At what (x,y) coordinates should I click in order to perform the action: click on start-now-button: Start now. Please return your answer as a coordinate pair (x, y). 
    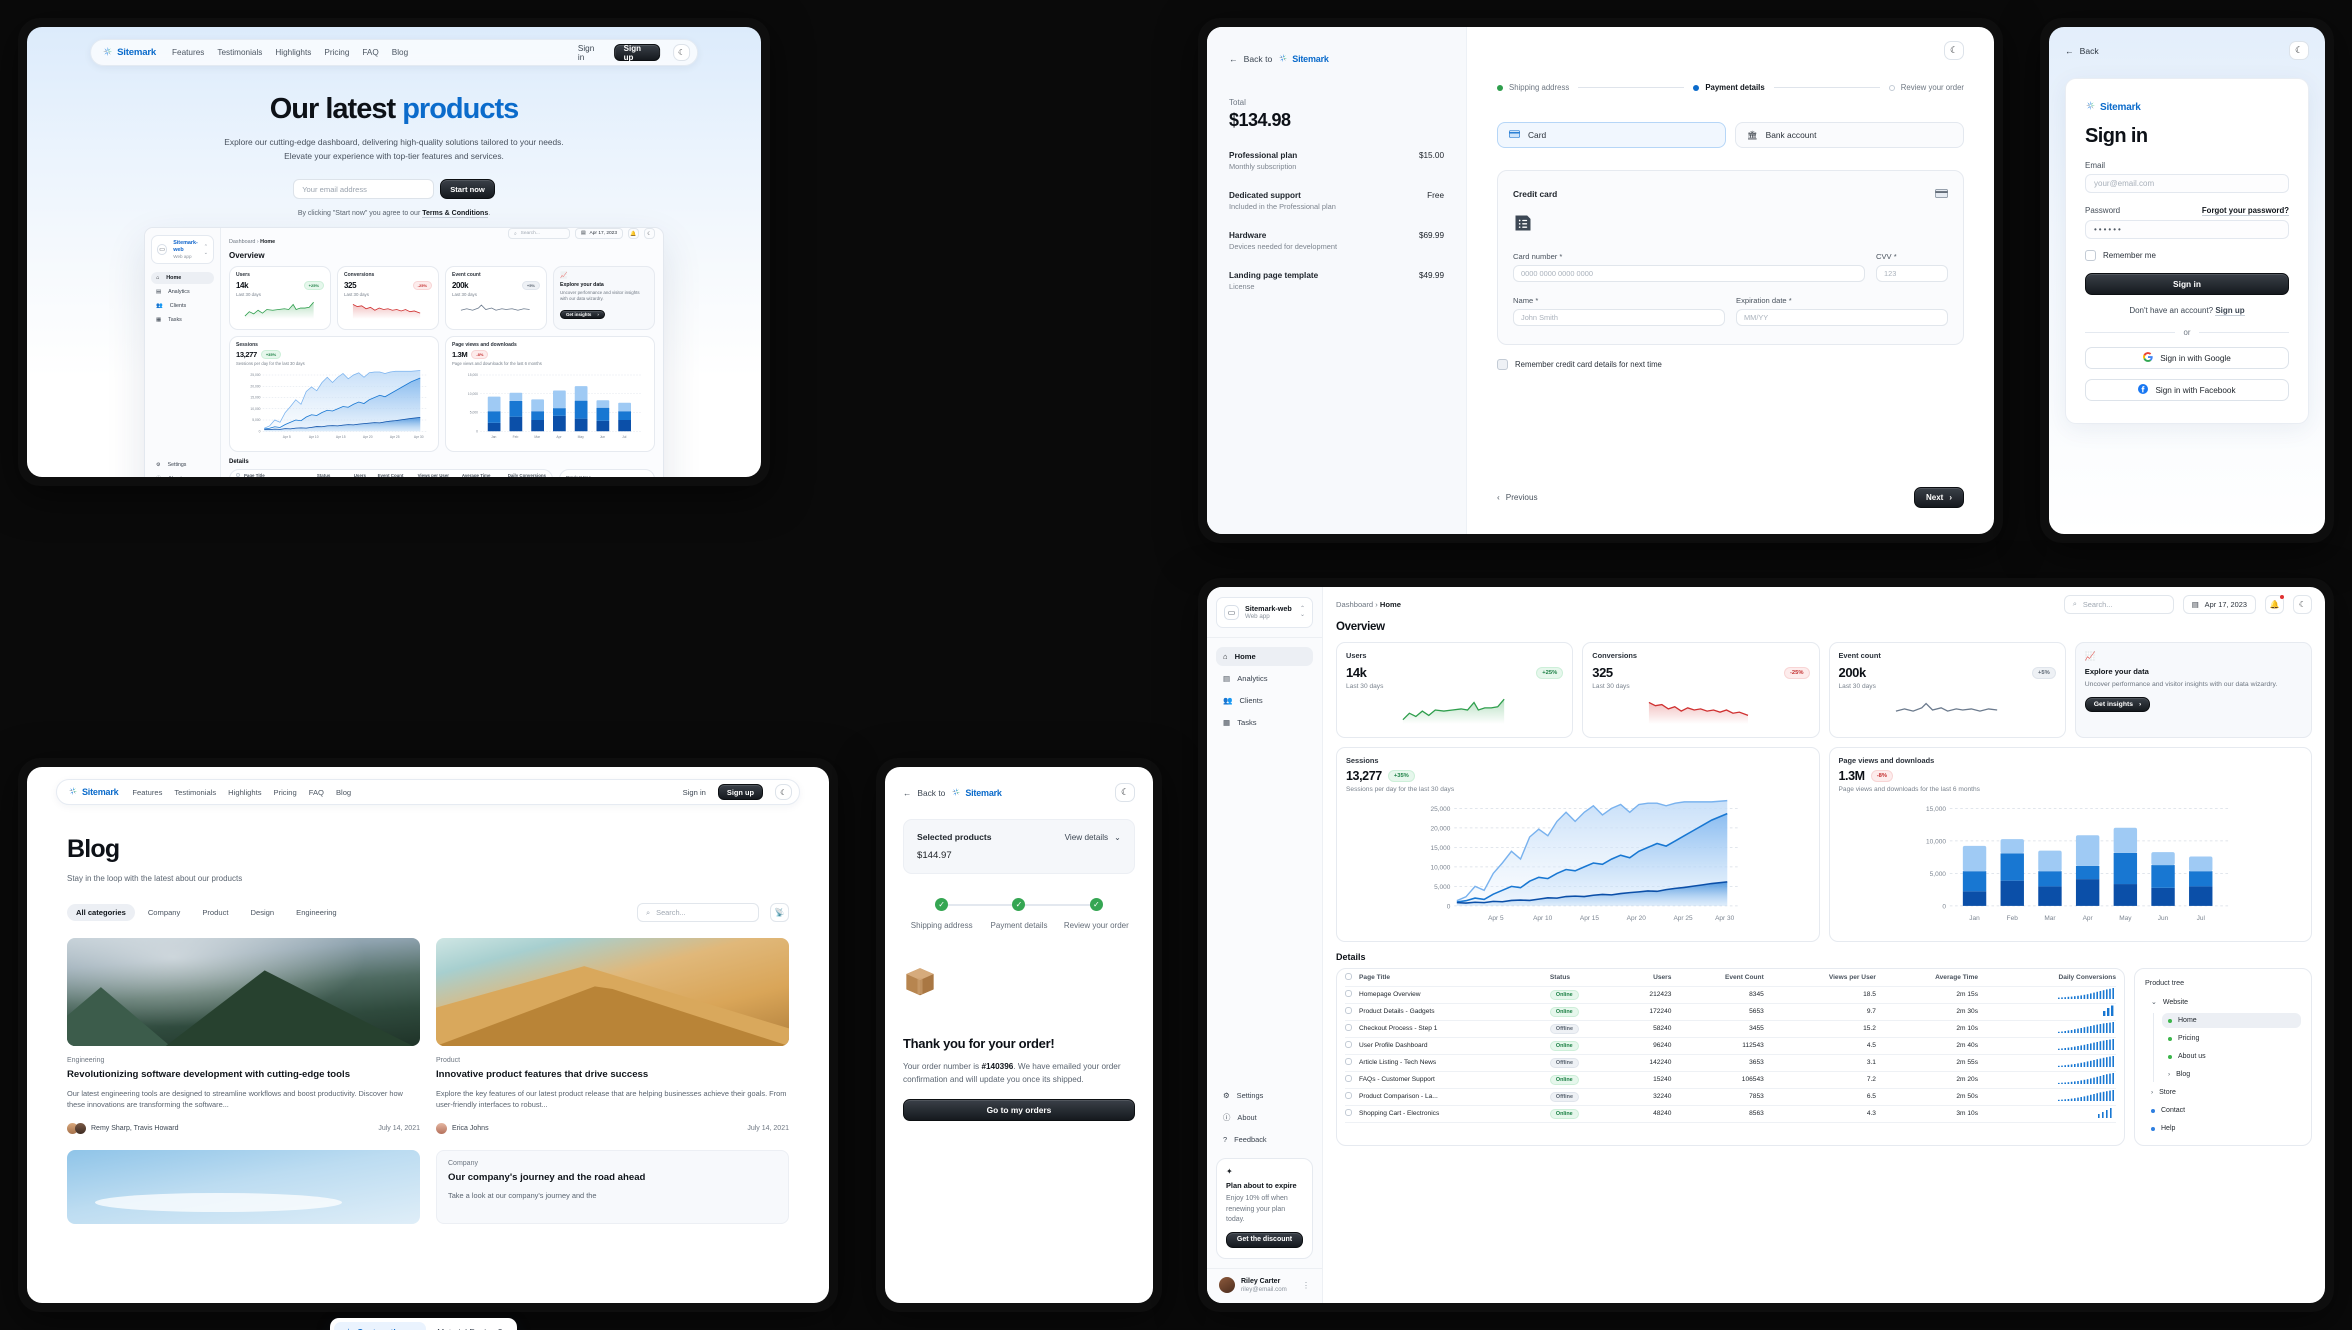
    Looking at the image, I should click on (467, 189).